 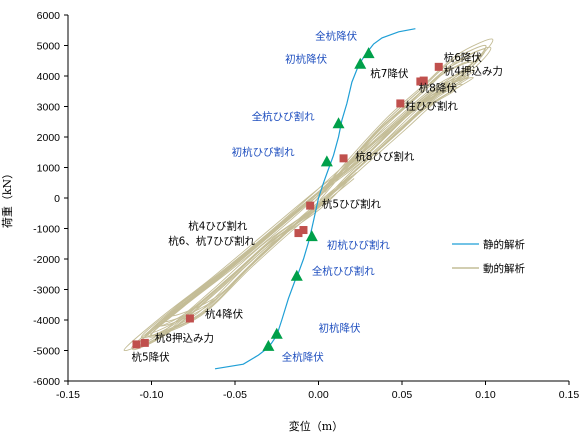 I want to click on legend-static-label: 静的解析, so click(x=504, y=244).